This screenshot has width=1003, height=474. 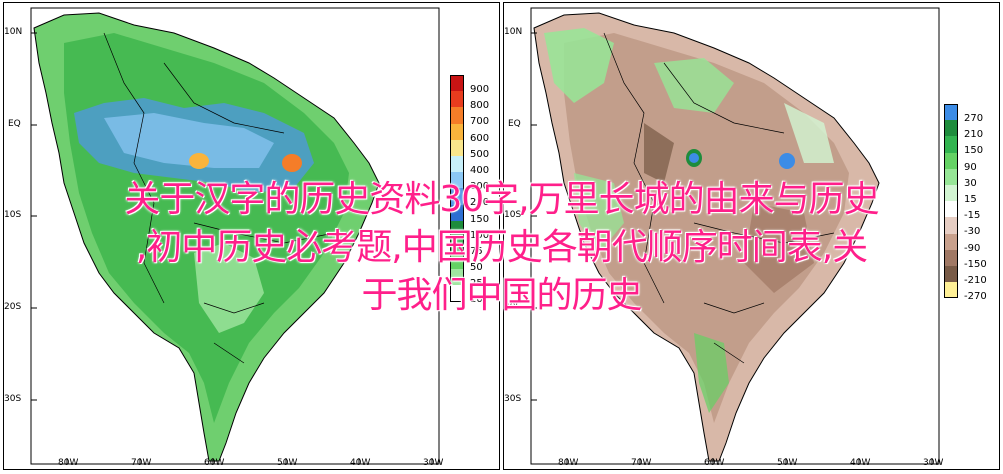 What do you see at coordinates (480, 235) in the screenshot?
I see `legend-label: 100` at bounding box center [480, 235].